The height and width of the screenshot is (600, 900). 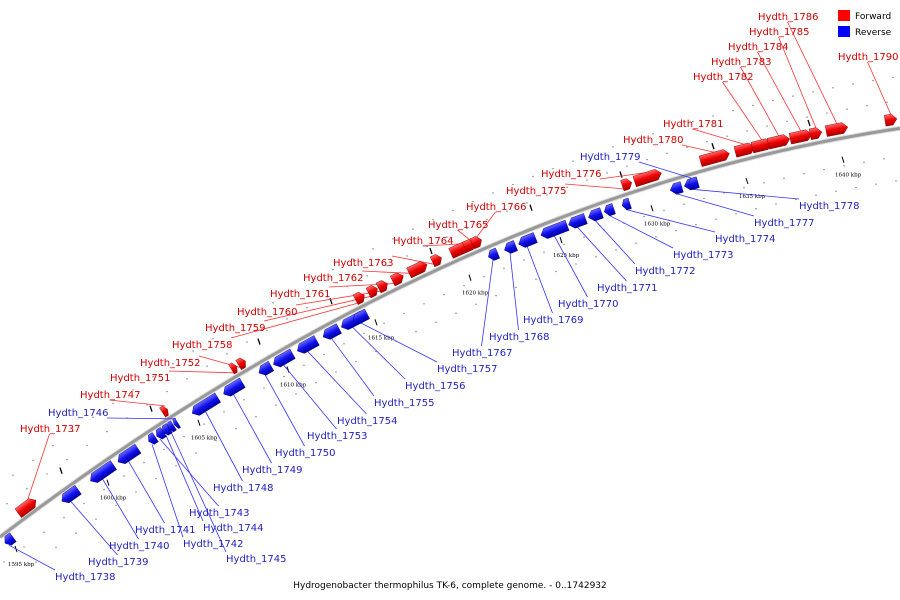 What do you see at coordinates (467, 369) in the screenshot?
I see `reverse-gene-label: Hydth_1757` at bounding box center [467, 369].